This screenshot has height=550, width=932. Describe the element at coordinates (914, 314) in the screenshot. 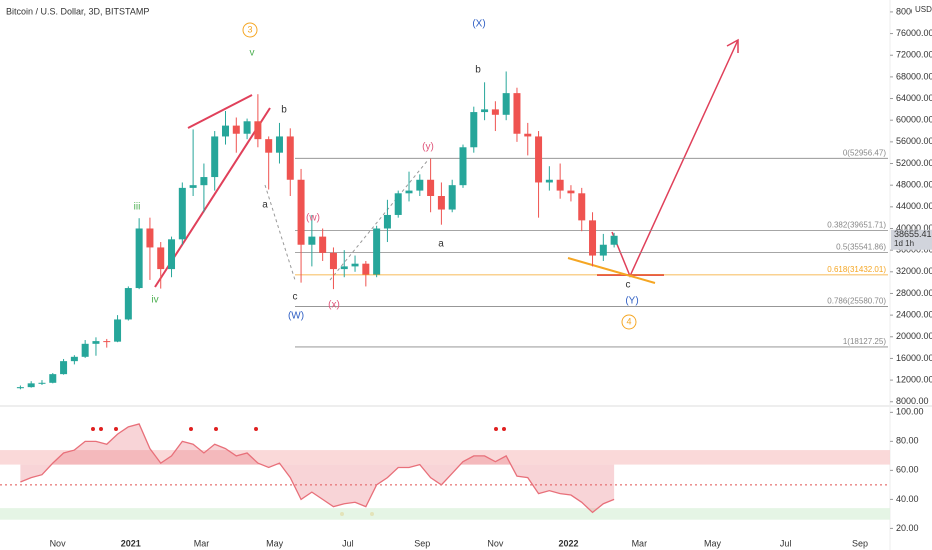

I see `y-tick-label: 24000.00` at that location.